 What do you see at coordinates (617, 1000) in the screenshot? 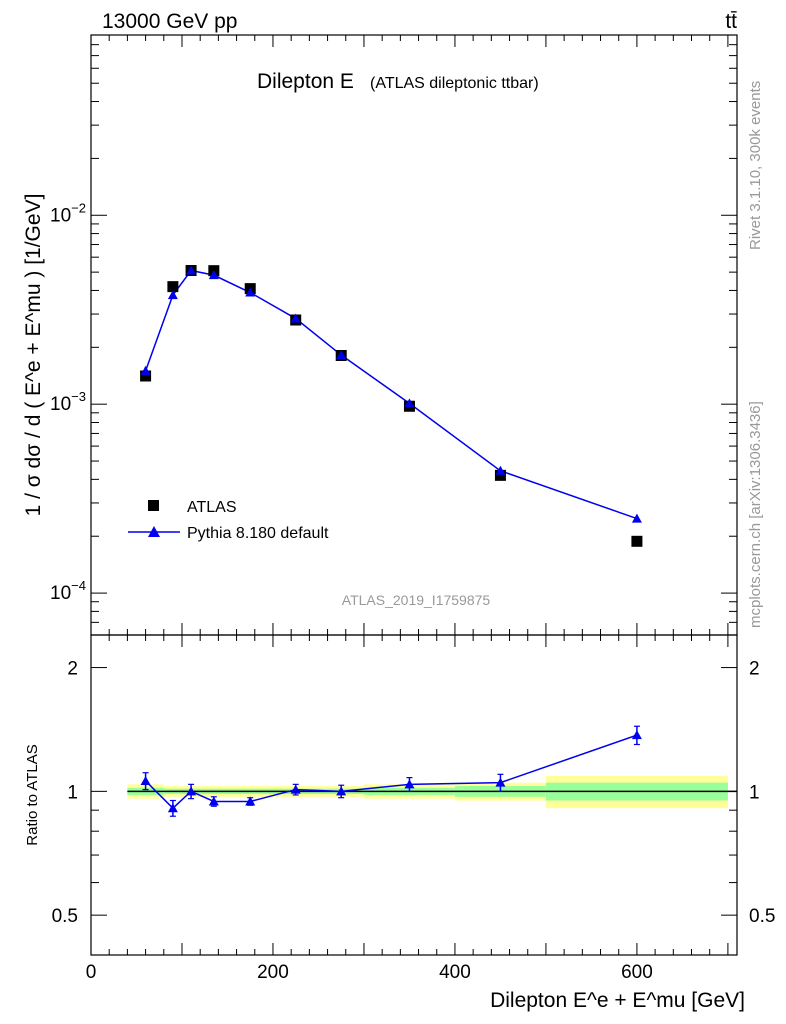
I see `x-axis-title: Dilepton E^e + E^mu [GeV]` at bounding box center [617, 1000].